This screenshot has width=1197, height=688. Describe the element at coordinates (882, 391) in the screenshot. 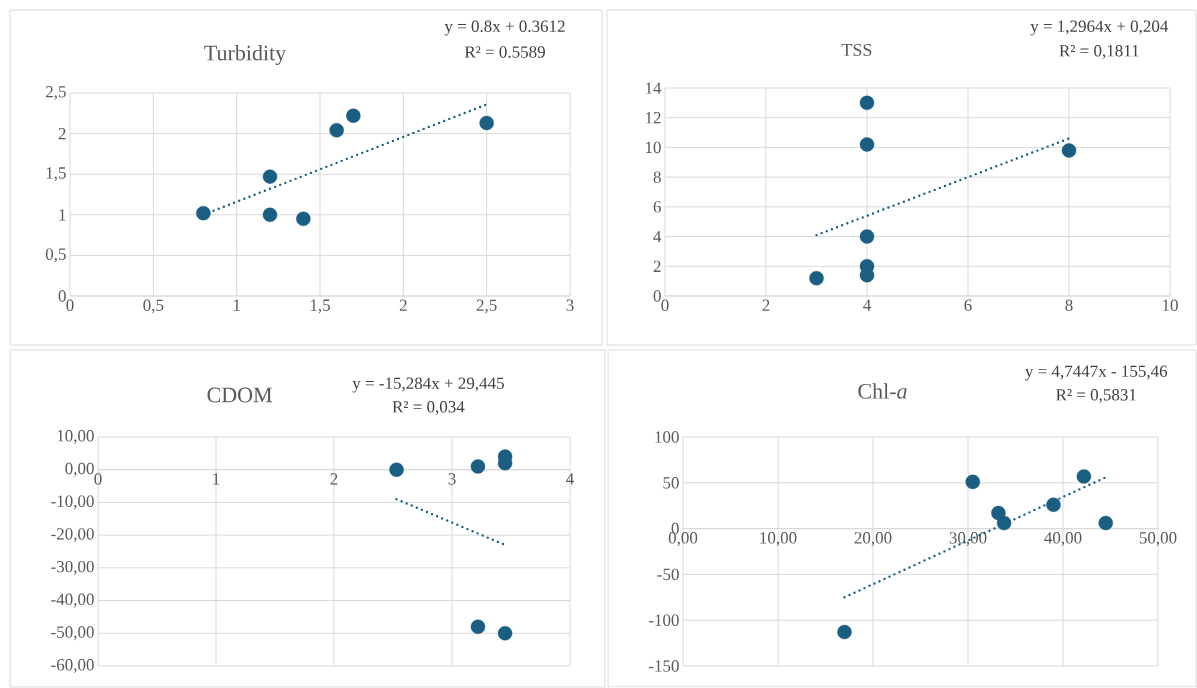

I see `chart-title: Chl-a` at that location.